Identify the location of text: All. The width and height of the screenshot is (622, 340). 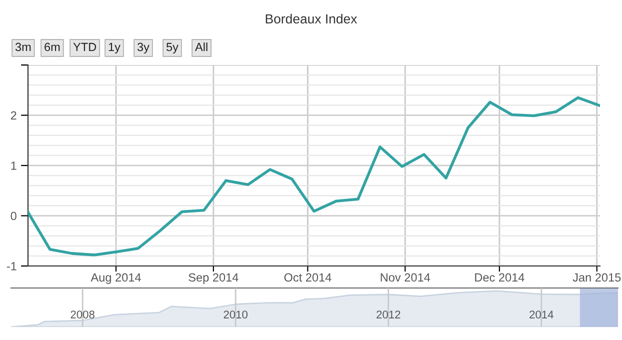
(201, 47).